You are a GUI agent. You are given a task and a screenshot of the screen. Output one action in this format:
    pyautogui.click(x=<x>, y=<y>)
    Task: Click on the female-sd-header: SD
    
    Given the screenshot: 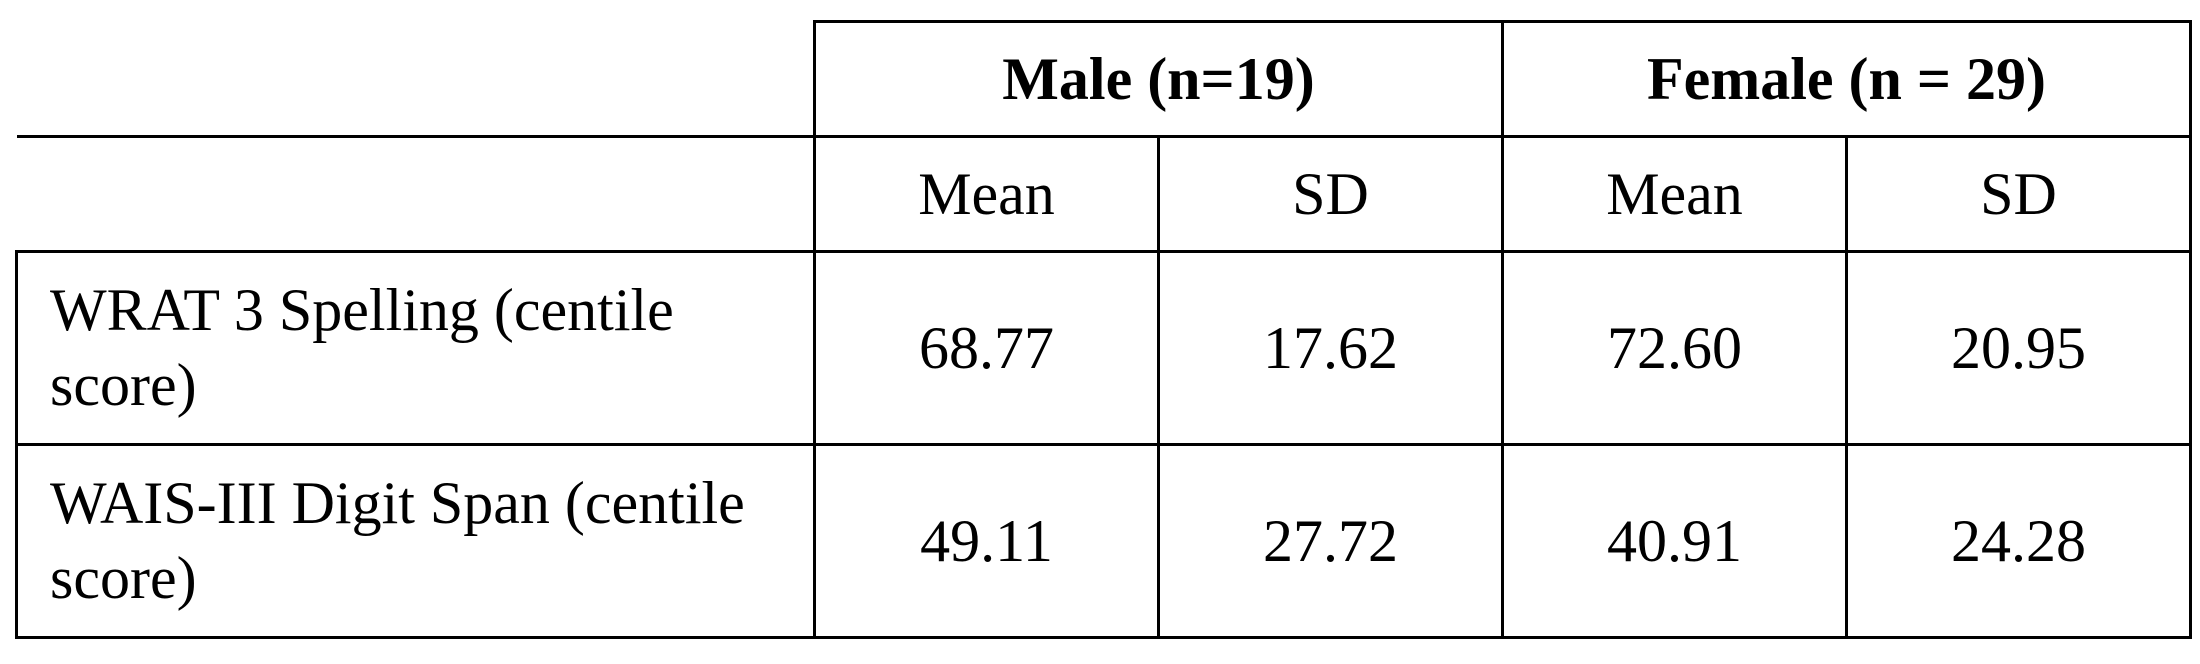 What is the action you would take?
    pyautogui.click(x=2018, y=194)
    